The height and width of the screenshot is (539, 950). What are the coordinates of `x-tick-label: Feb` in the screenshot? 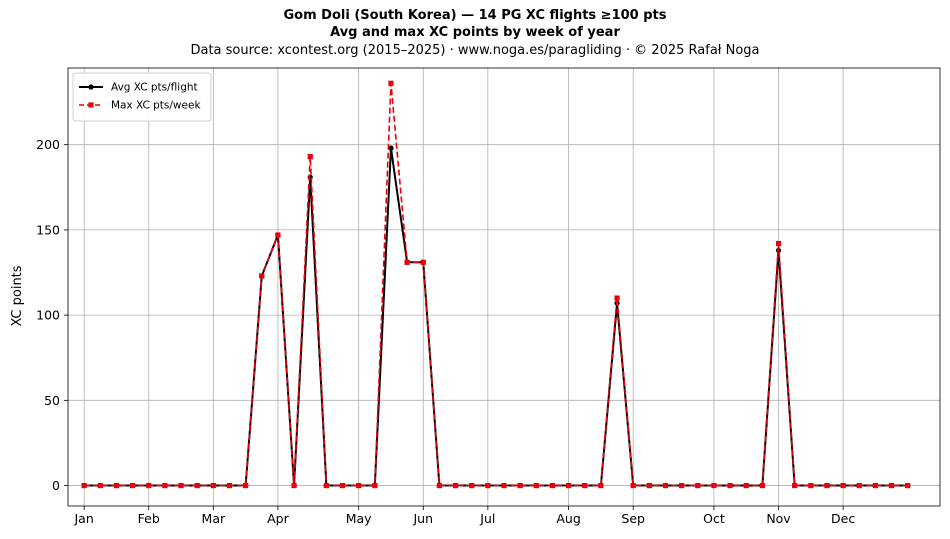 It's located at (149, 518).